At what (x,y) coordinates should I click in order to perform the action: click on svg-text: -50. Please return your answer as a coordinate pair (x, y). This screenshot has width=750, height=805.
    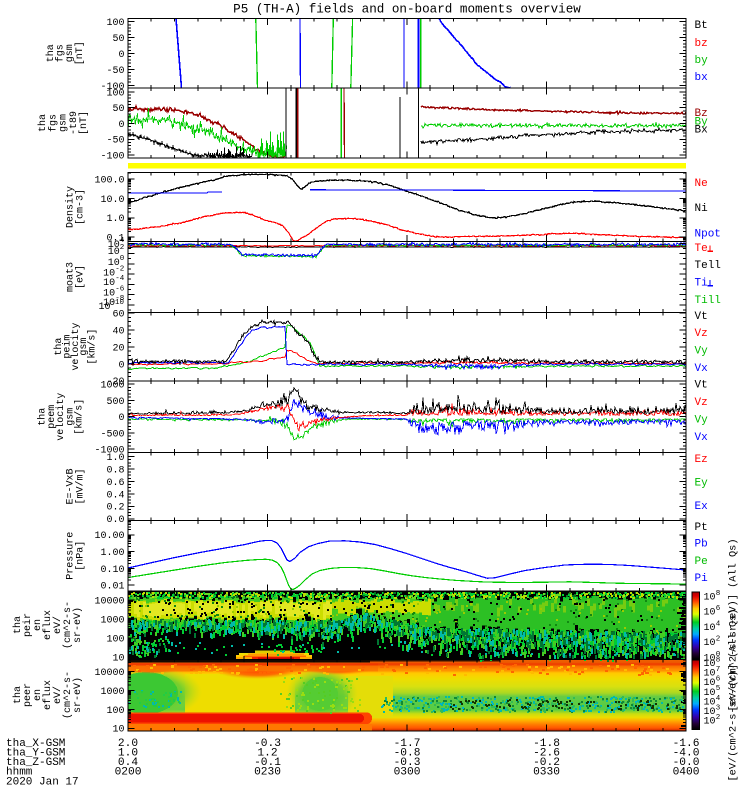
    Looking at the image, I should click on (115, 141).